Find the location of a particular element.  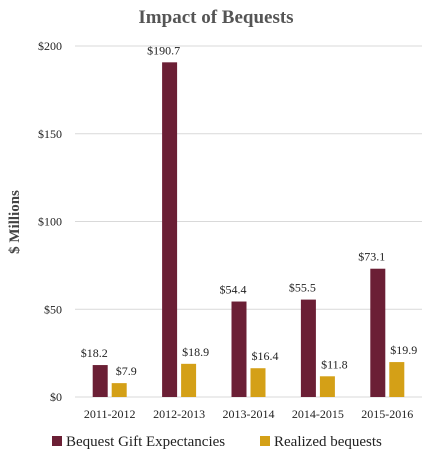

data-label: $18.2 is located at coordinates (94, 353).